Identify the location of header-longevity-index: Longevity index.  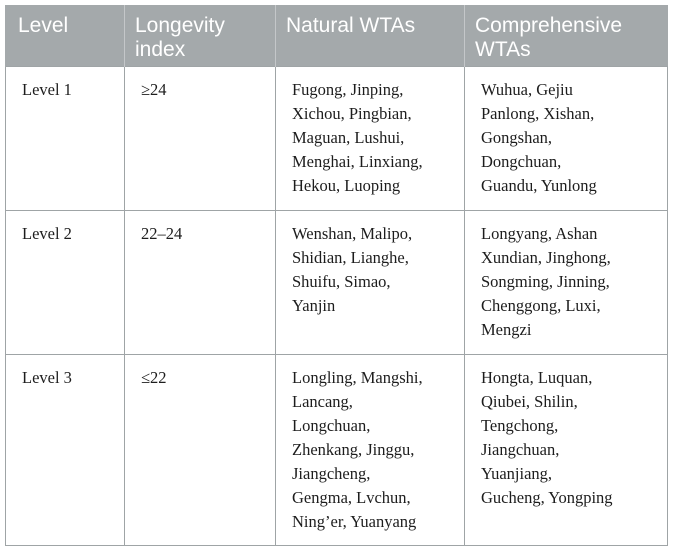
(200, 35).